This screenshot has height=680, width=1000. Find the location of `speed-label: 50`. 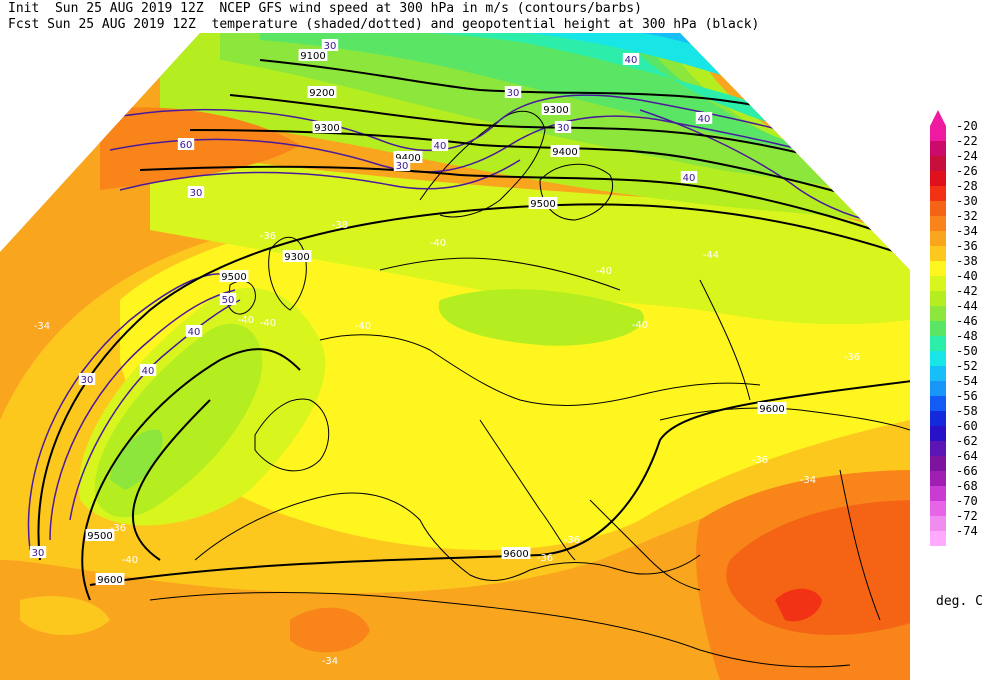

speed-label: 50 is located at coordinates (228, 300).